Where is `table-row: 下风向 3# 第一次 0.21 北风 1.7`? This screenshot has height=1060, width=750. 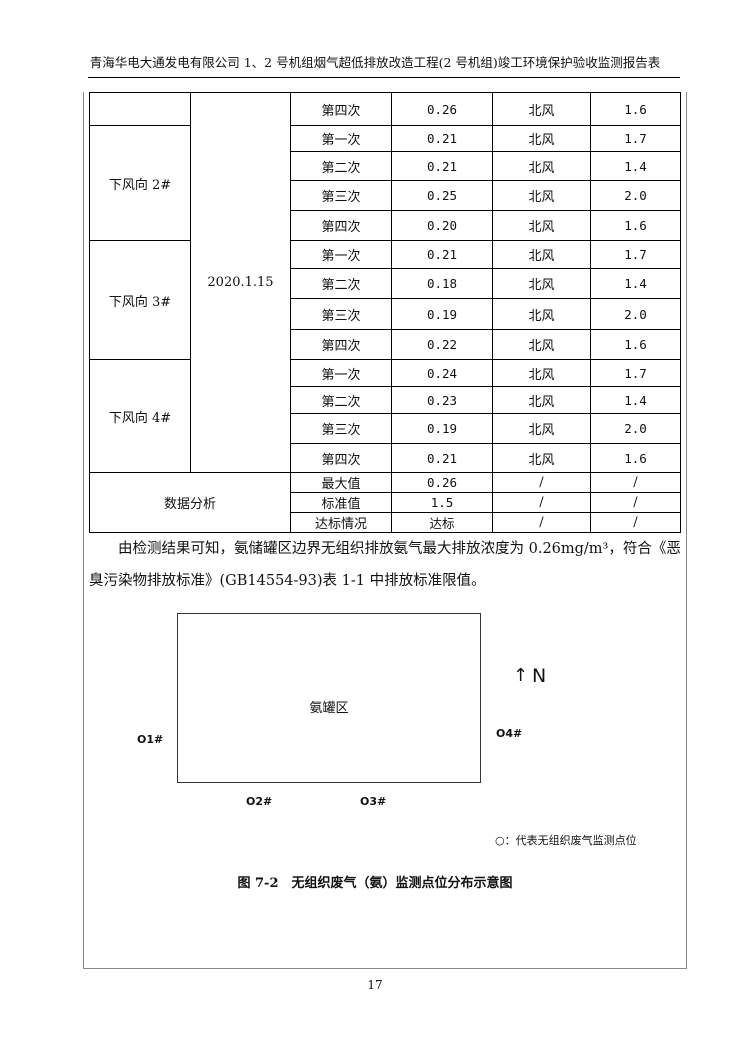
table-row: 下风向 3# 第一次 0.21 北风 1.7 is located at coordinates (385, 300).